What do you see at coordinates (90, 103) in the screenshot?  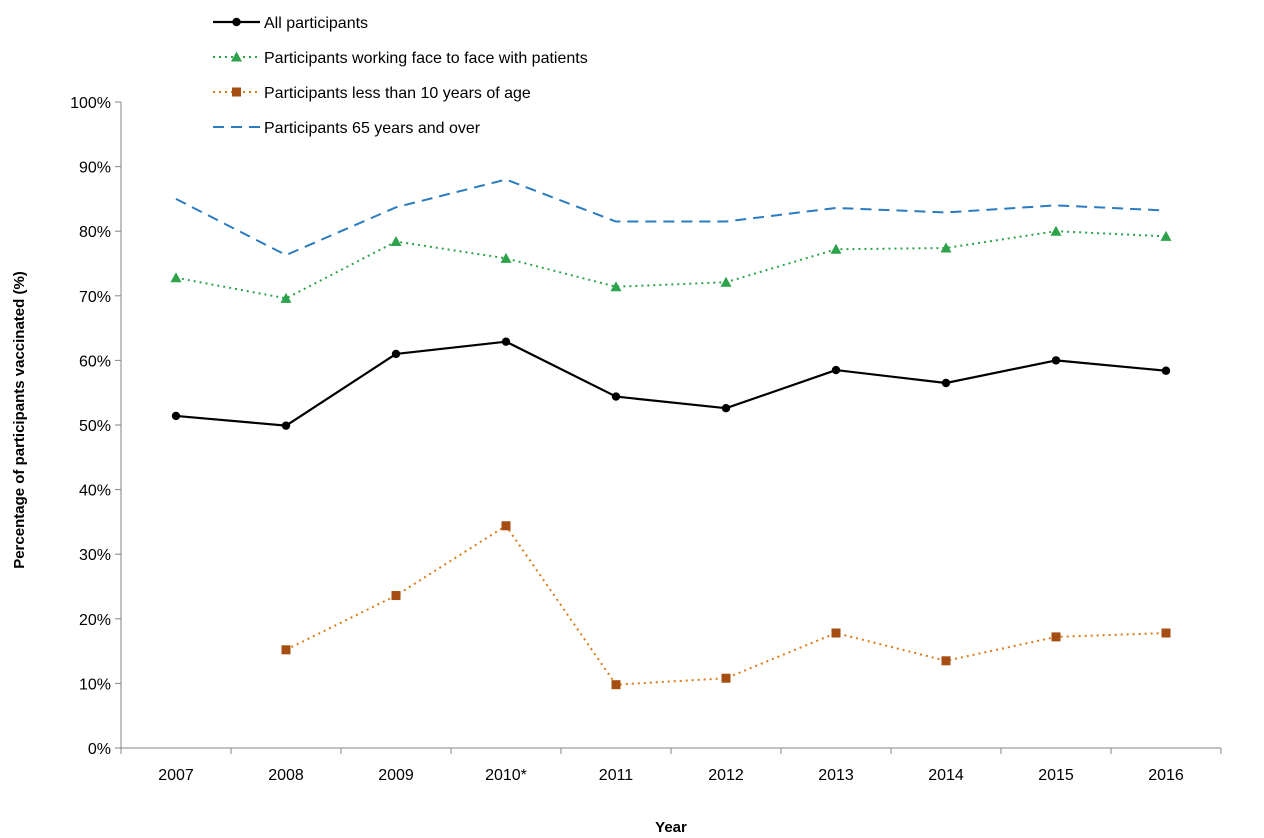 I see `y-tick-label: 100%` at bounding box center [90, 103].